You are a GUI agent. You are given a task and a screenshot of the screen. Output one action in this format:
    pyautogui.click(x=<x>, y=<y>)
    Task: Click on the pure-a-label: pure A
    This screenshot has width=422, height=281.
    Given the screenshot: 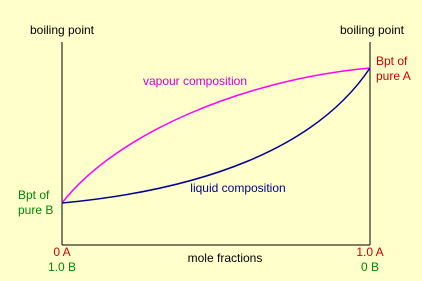 What is the action you would take?
    pyautogui.click(x=393, y=76)
    